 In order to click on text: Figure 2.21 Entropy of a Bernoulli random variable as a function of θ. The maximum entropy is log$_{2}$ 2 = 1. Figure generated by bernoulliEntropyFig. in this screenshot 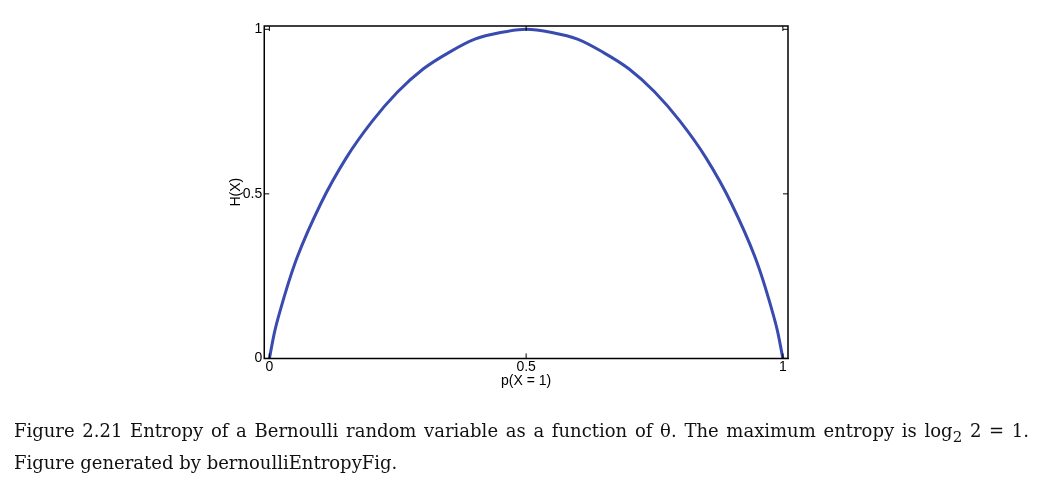, I will do `click(522, 446)`.